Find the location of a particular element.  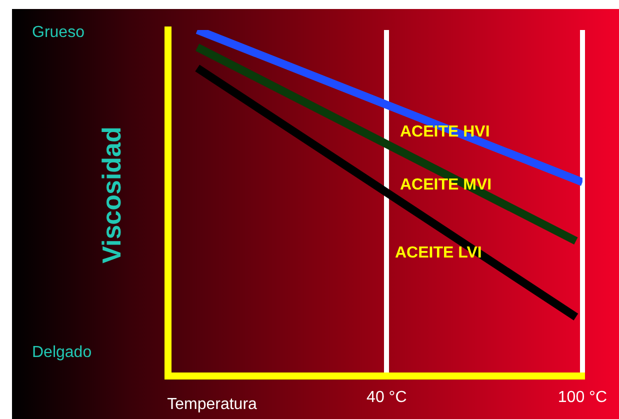

text: Delgado is located at coordinates (62, 353).